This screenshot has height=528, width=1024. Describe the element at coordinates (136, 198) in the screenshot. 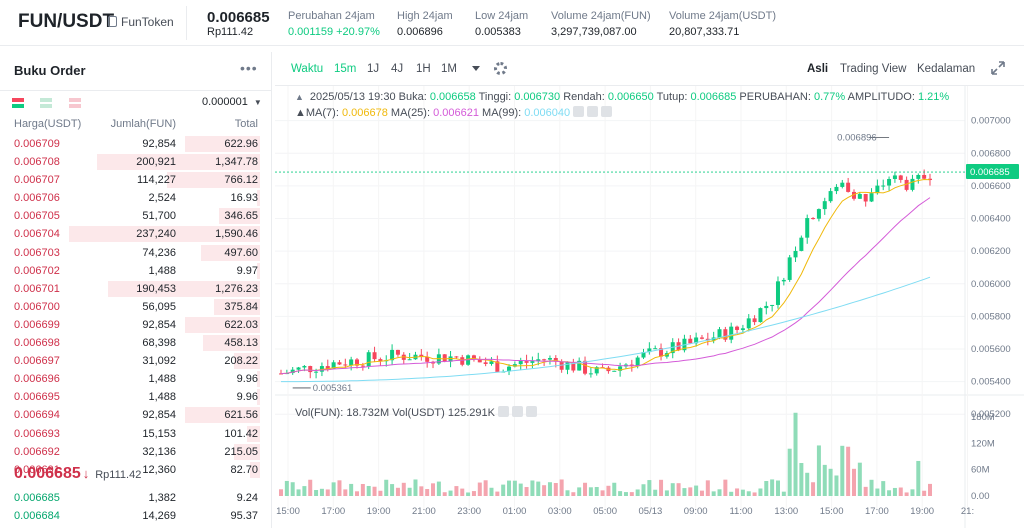

I see `ask-row: 0.006706 2,524 16.93` at that location.